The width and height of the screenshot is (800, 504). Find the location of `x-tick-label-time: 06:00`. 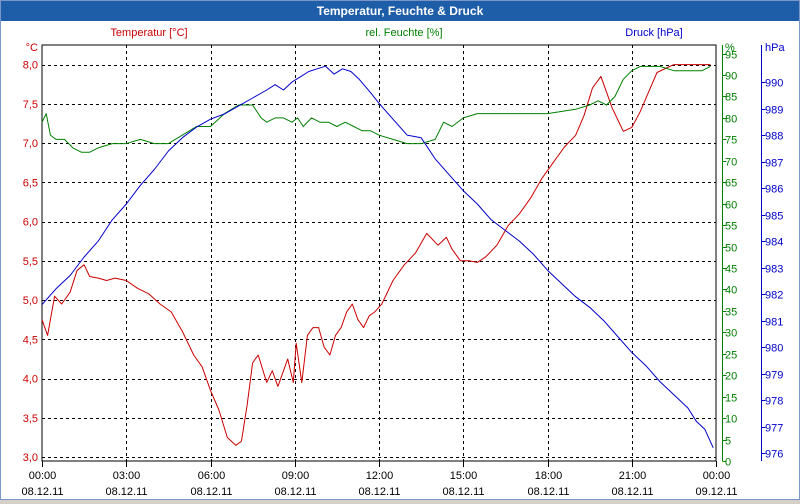

x-tick-label-time: 06:00 is located at coordinates (212, 476).